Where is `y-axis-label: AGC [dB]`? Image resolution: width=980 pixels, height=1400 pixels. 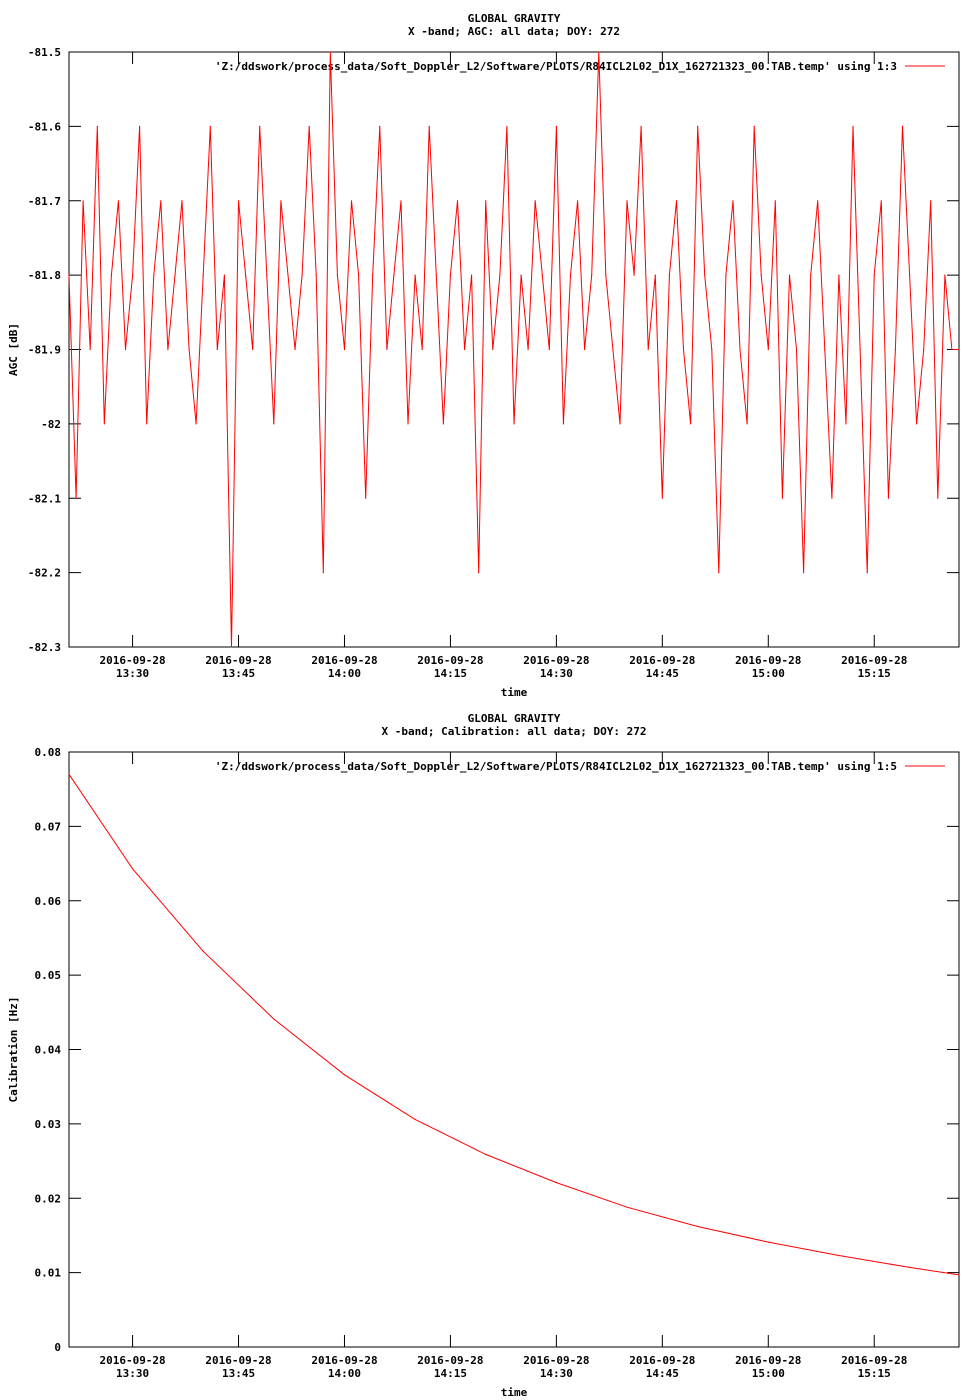
y-axis-label: AGC [dB] is located at coordinates (13, 349).